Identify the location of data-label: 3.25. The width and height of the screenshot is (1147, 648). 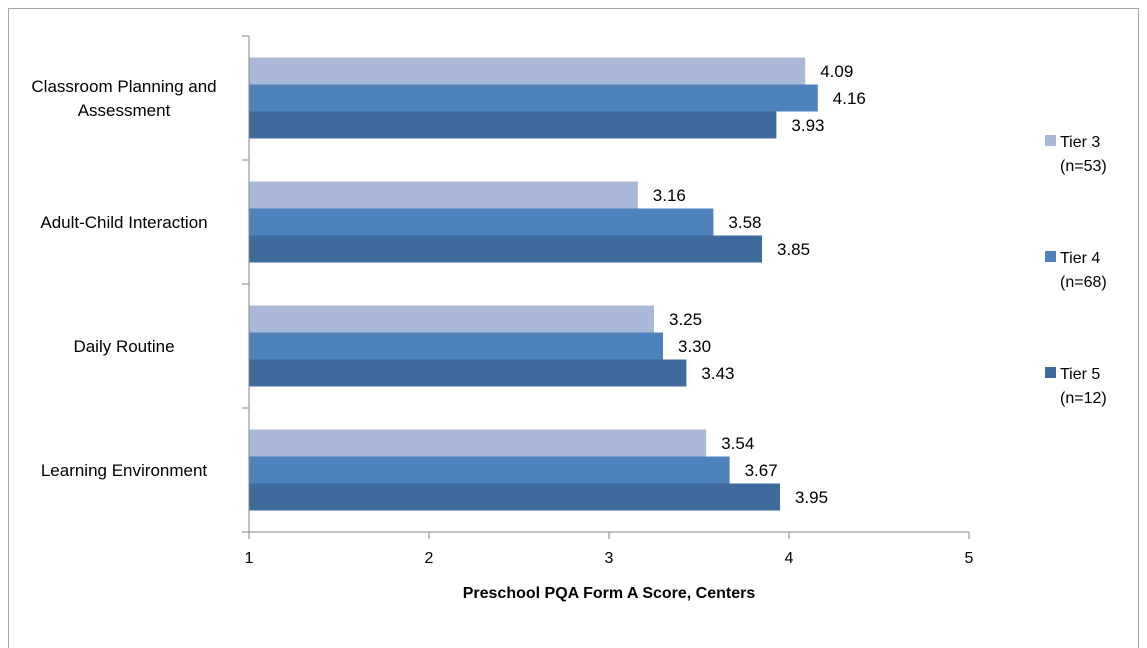
(685, 319).